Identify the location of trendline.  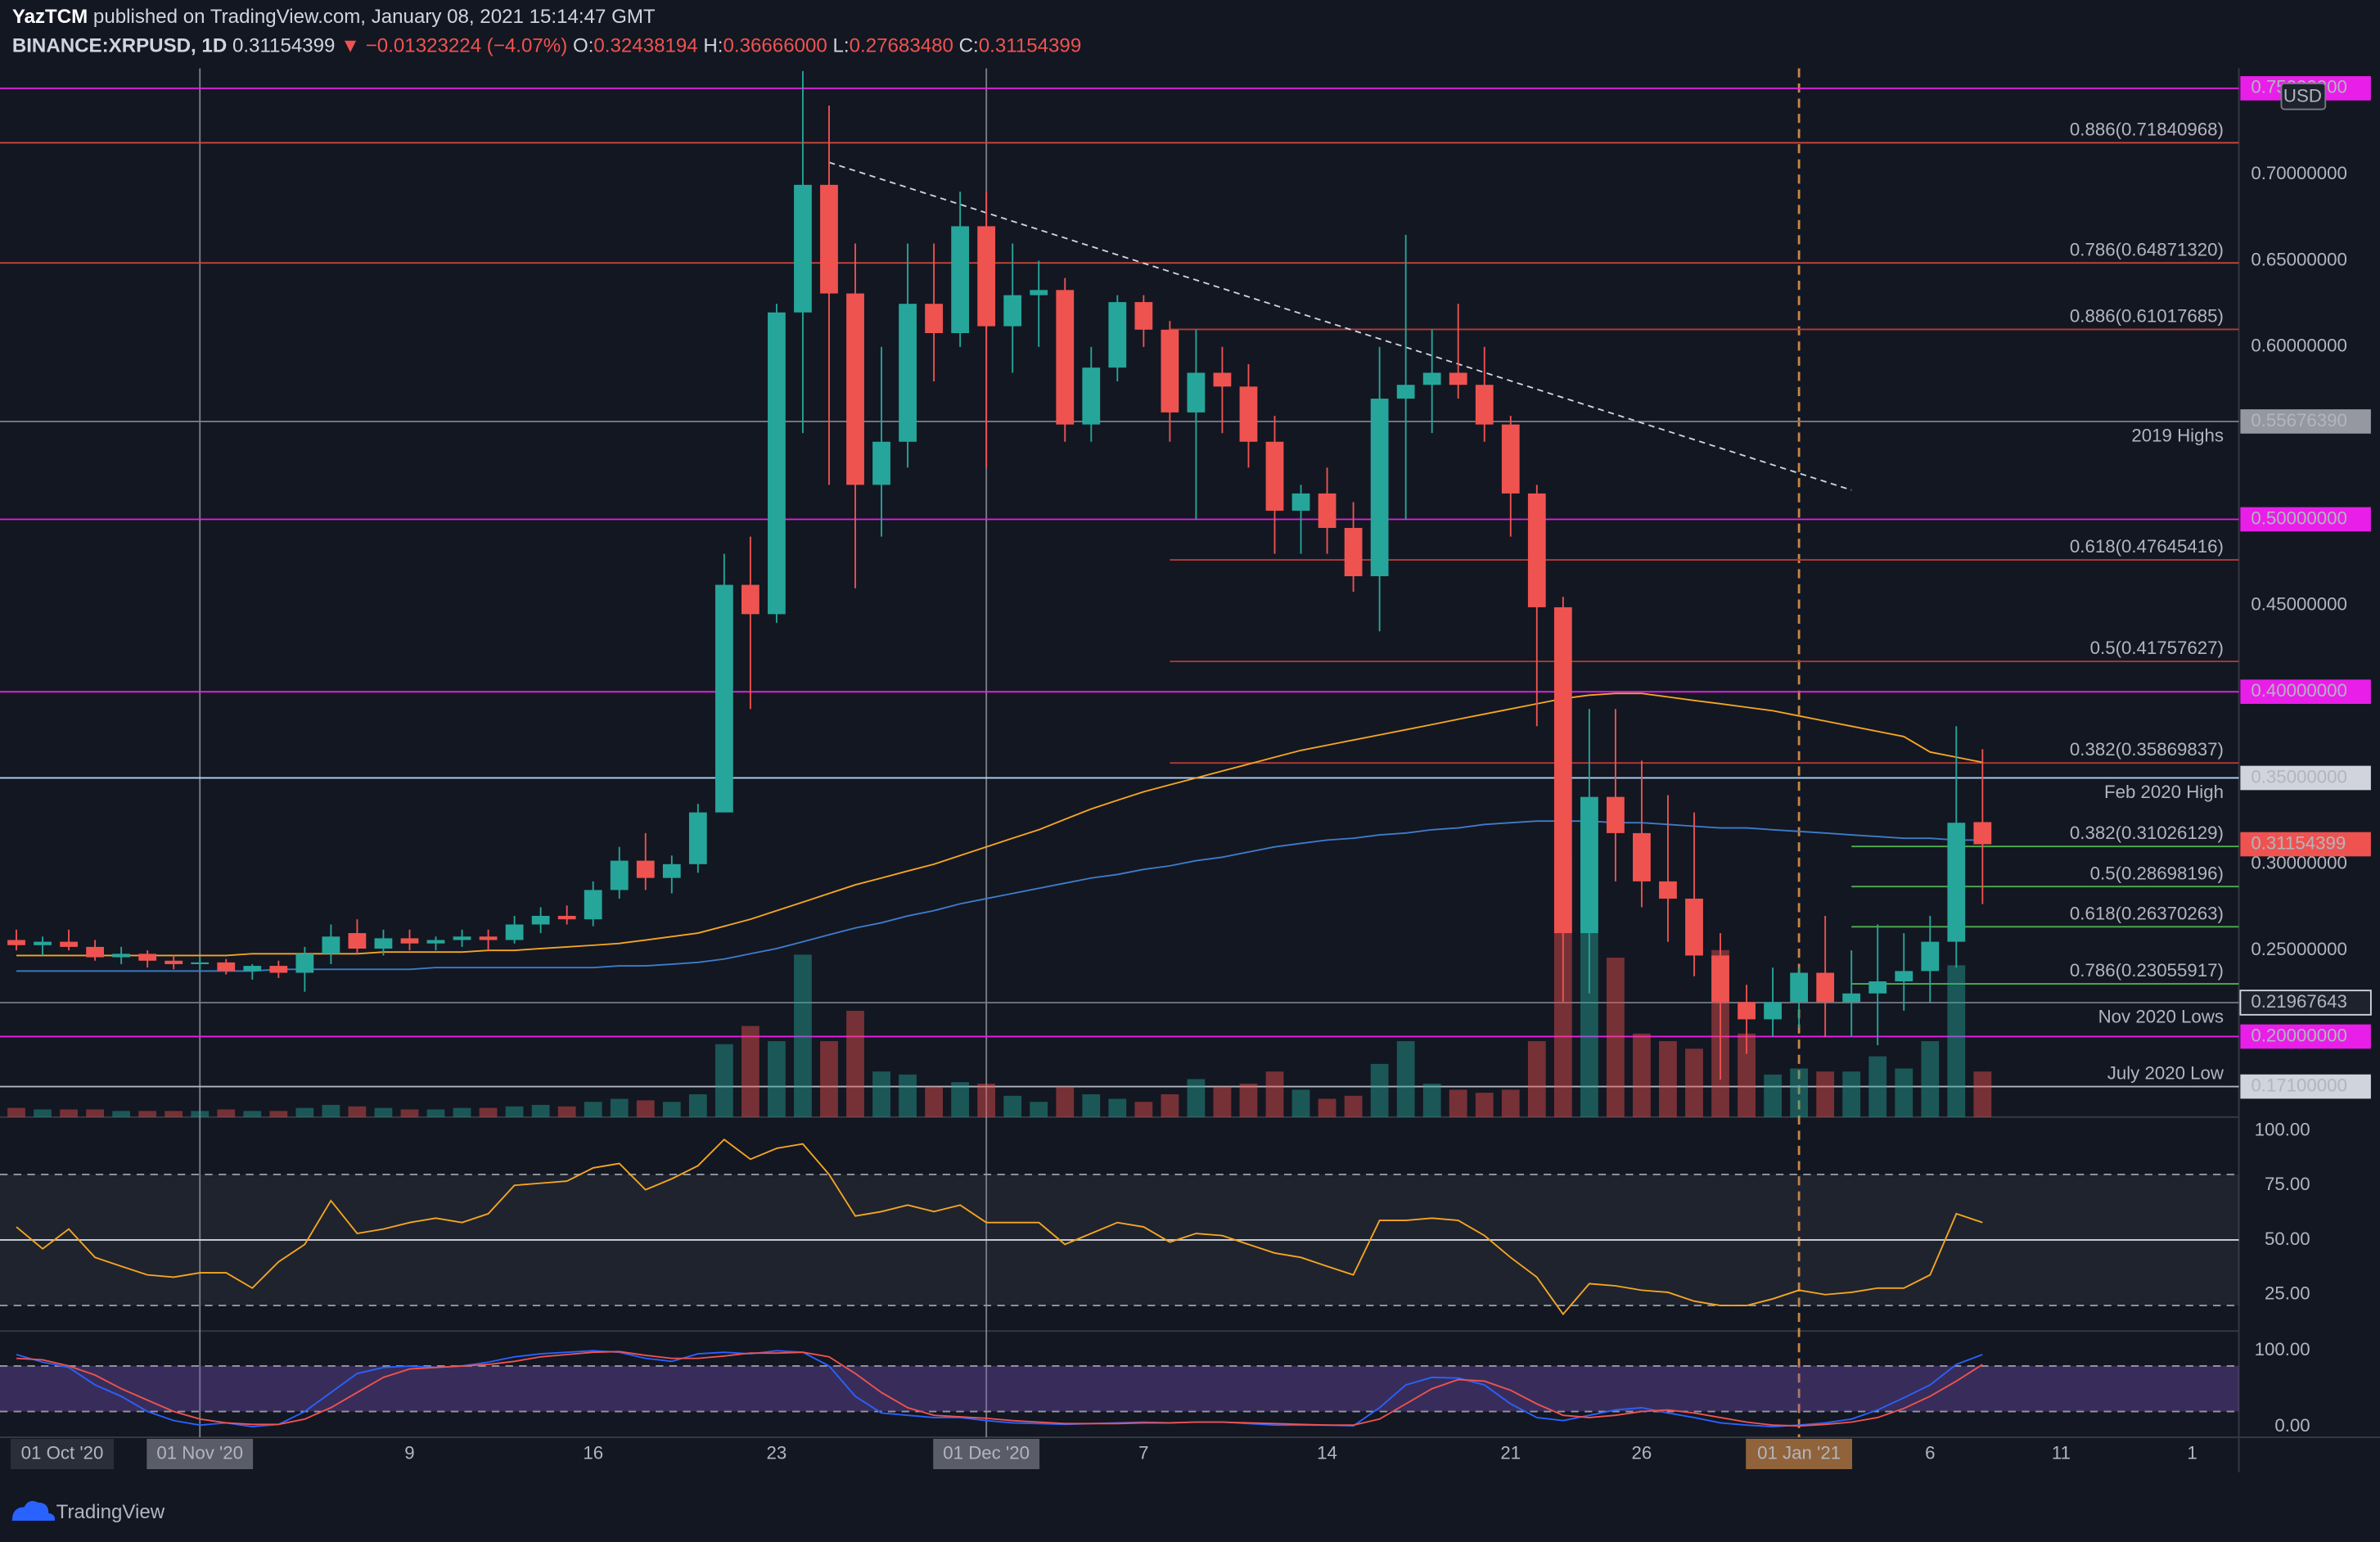
(1340, 326).